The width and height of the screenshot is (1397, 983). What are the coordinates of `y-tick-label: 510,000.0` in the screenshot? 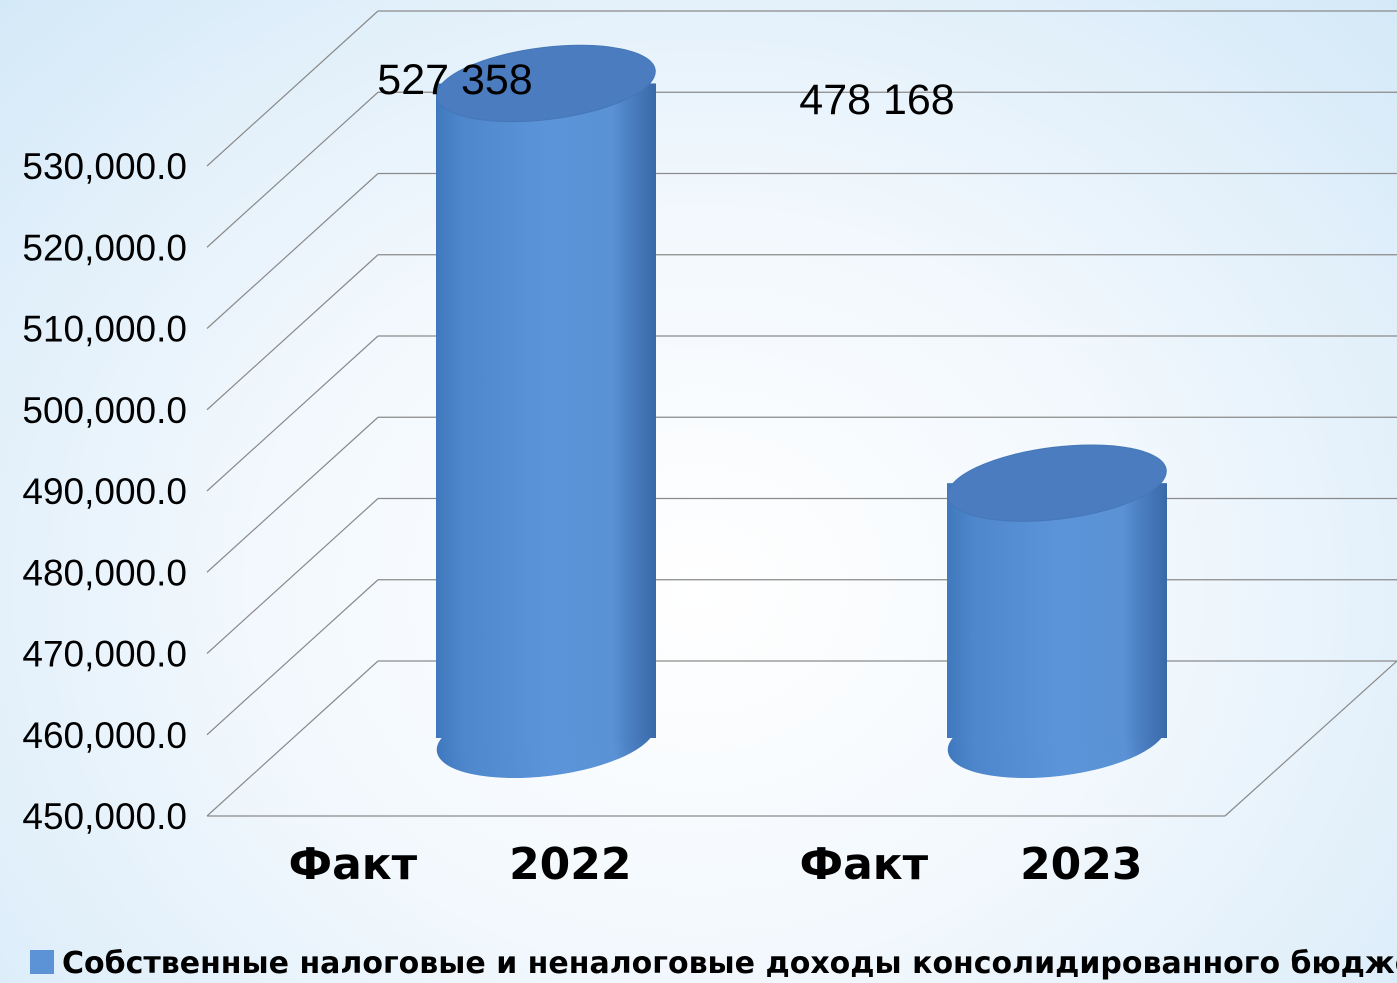 It's located at (104, 329).